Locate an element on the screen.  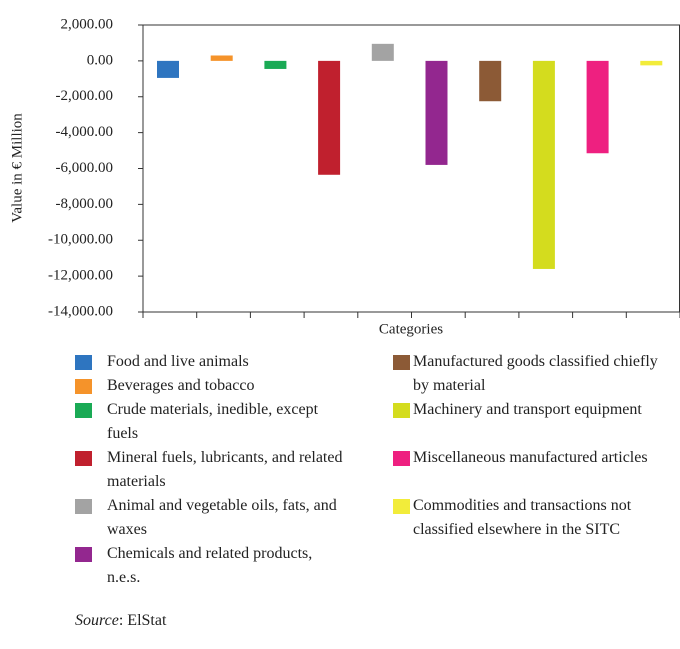
source-text: : ElStat is located at coordinates (142, 620).